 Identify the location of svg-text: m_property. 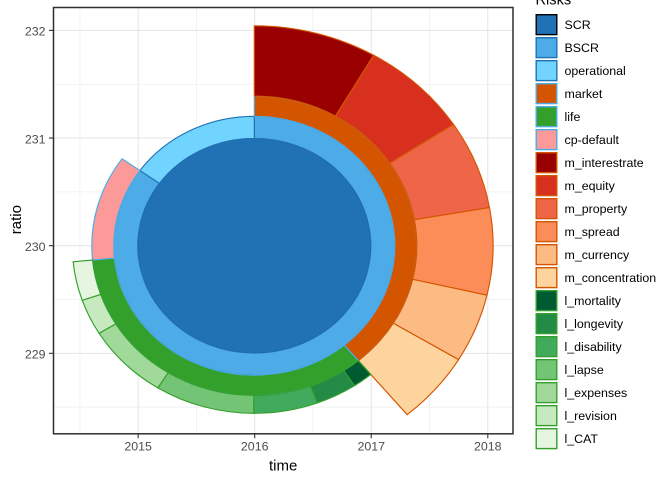
(596, 209).